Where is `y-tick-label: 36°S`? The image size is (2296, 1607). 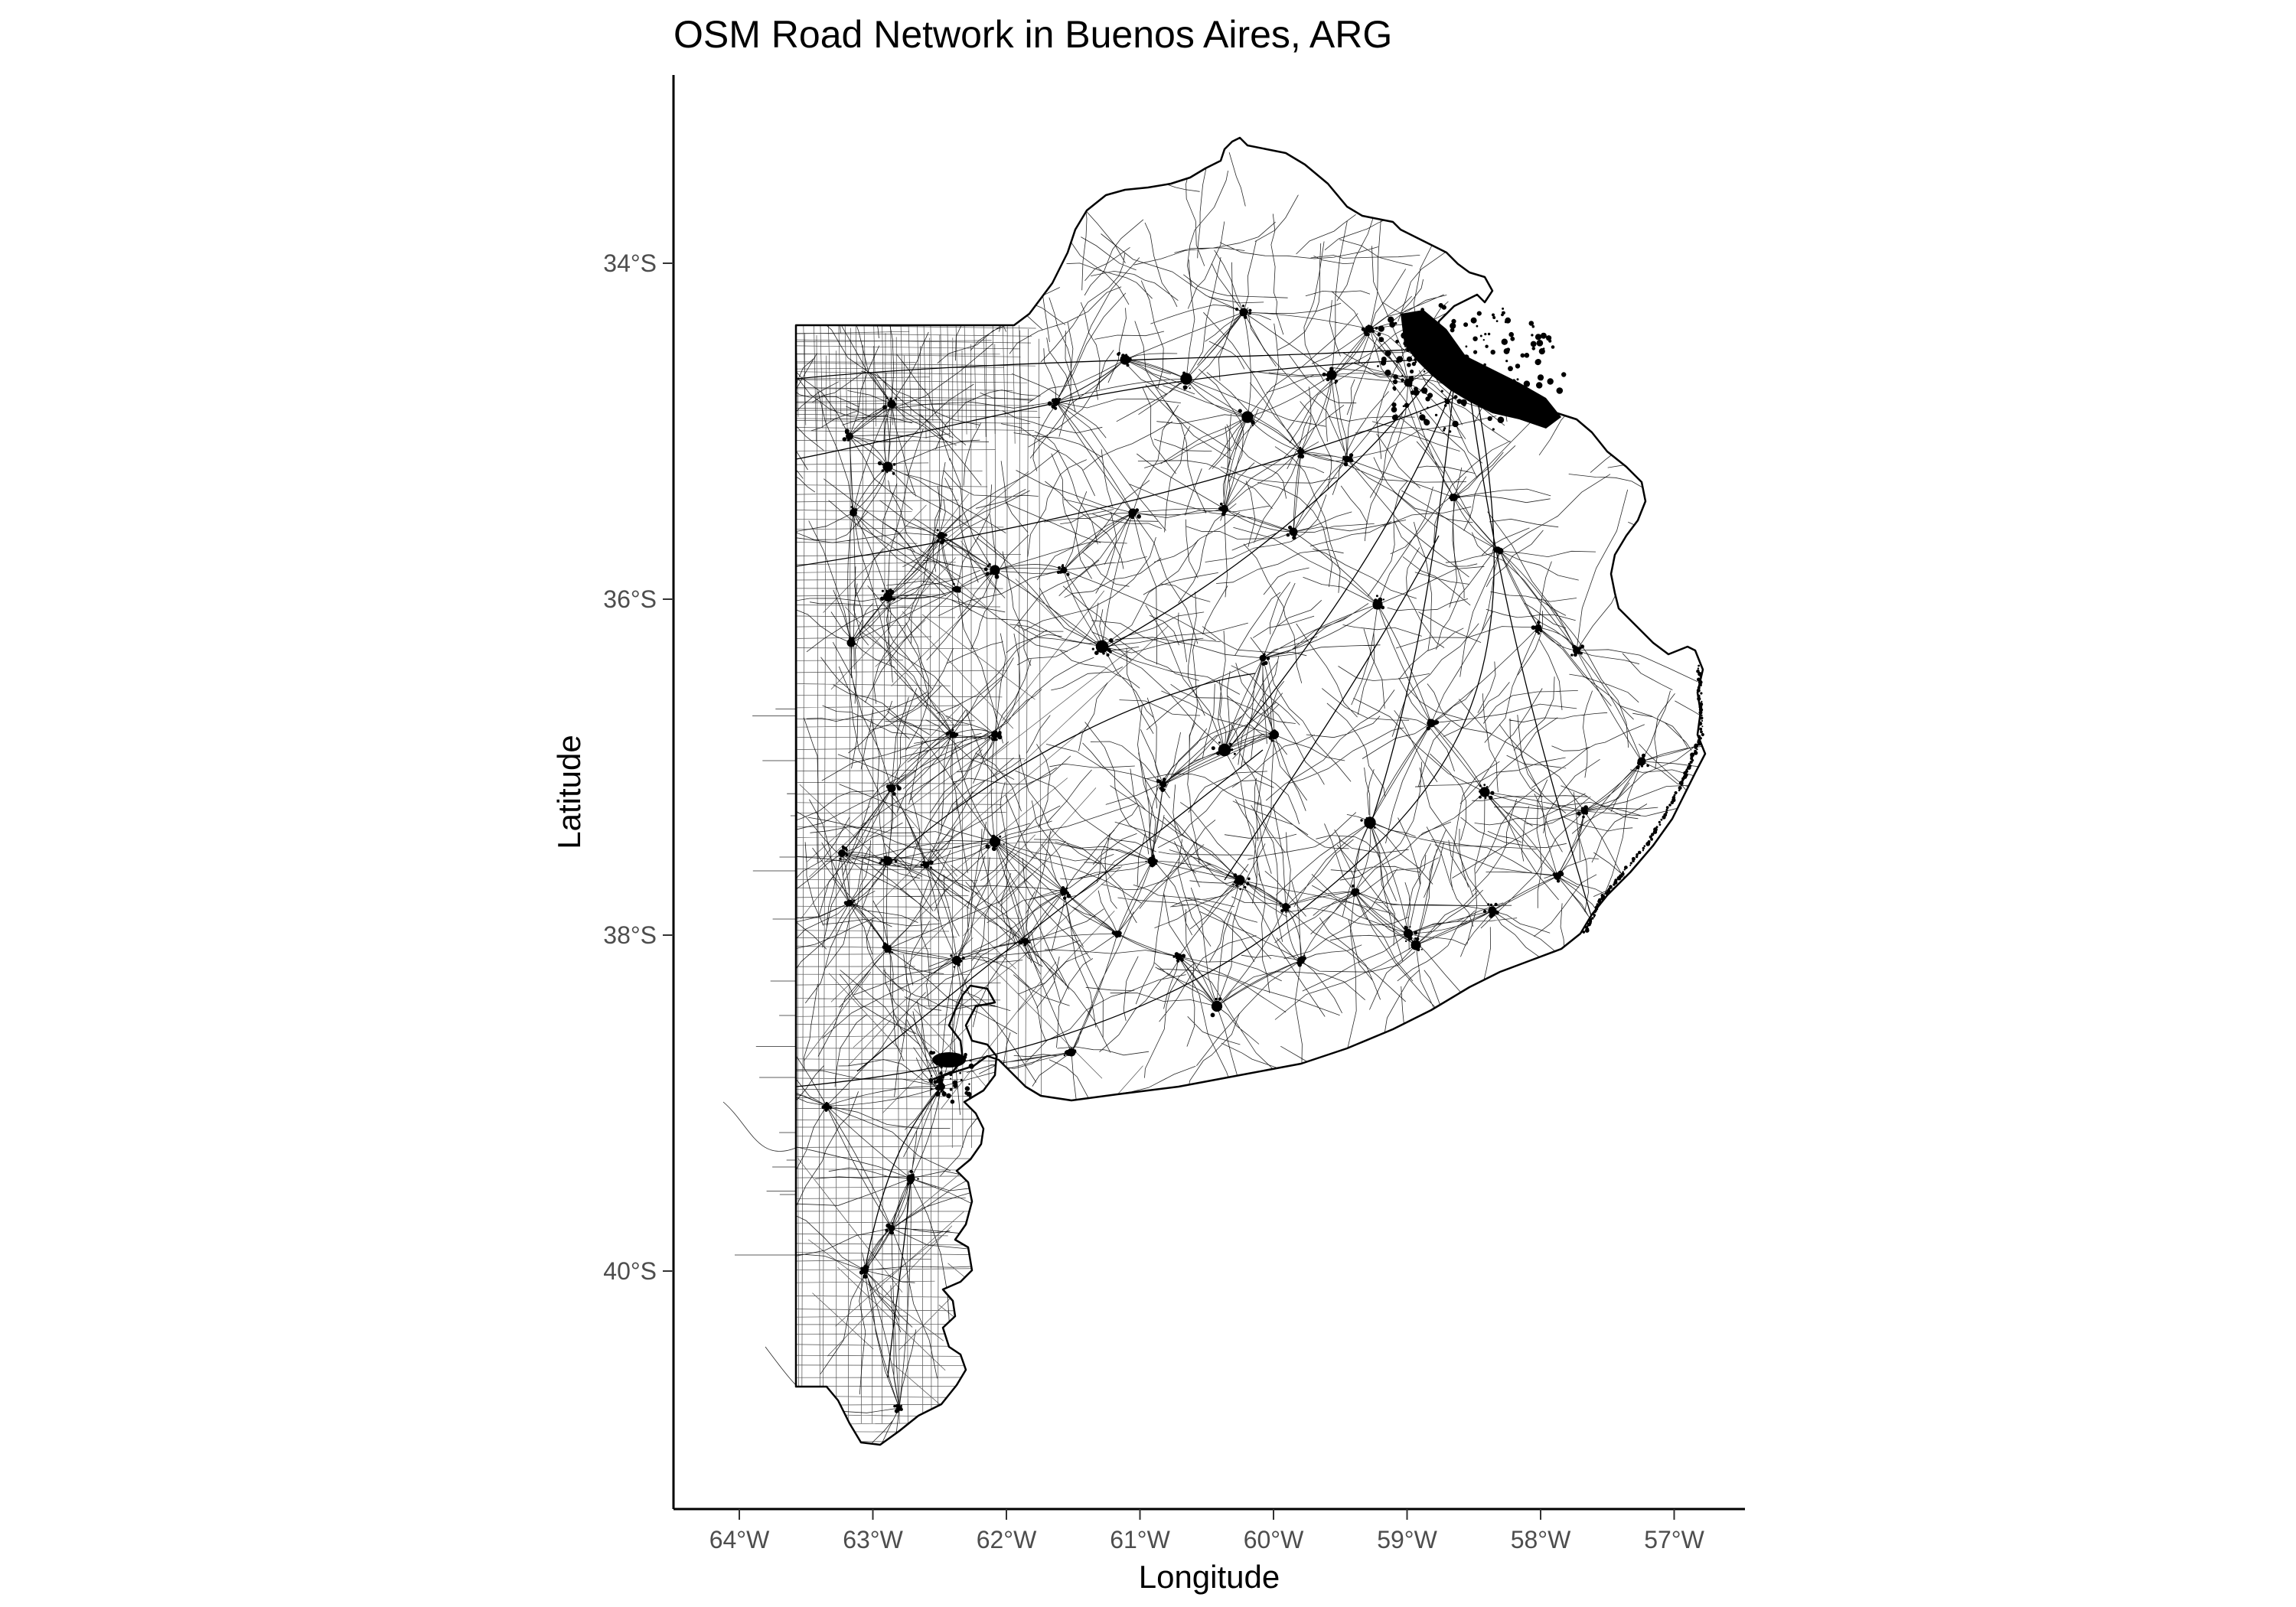 y-tick-label: 36°S is located at coordinates (630, 599).